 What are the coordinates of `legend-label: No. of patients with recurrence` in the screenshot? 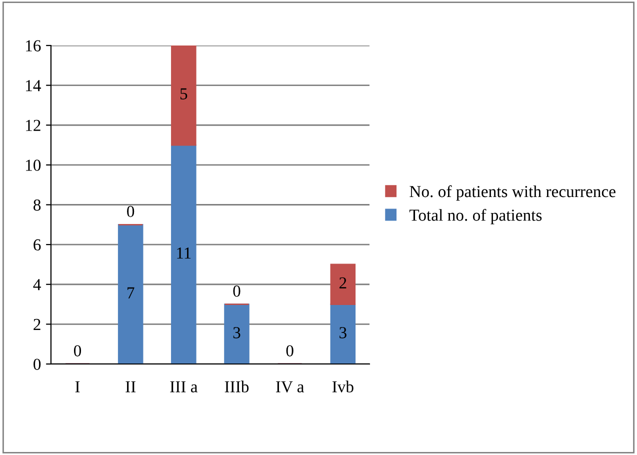 It's located at (513, 193).